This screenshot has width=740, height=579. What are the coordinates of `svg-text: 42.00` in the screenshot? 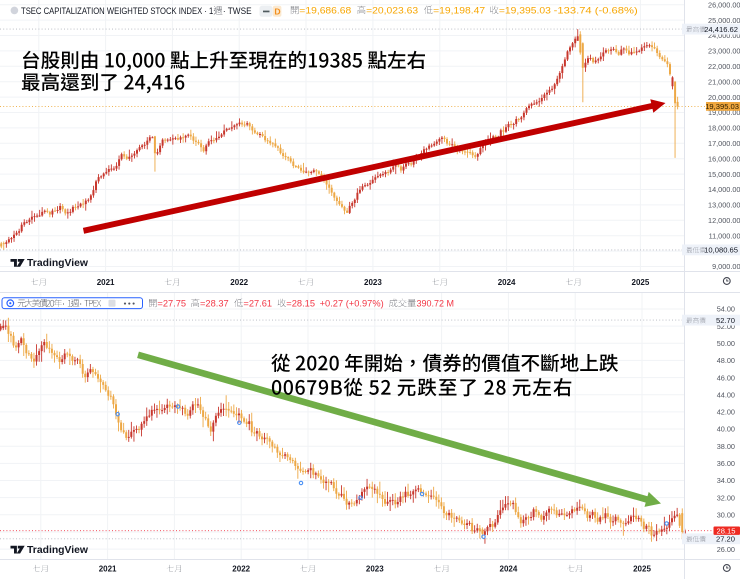 It's located at (726, 412).